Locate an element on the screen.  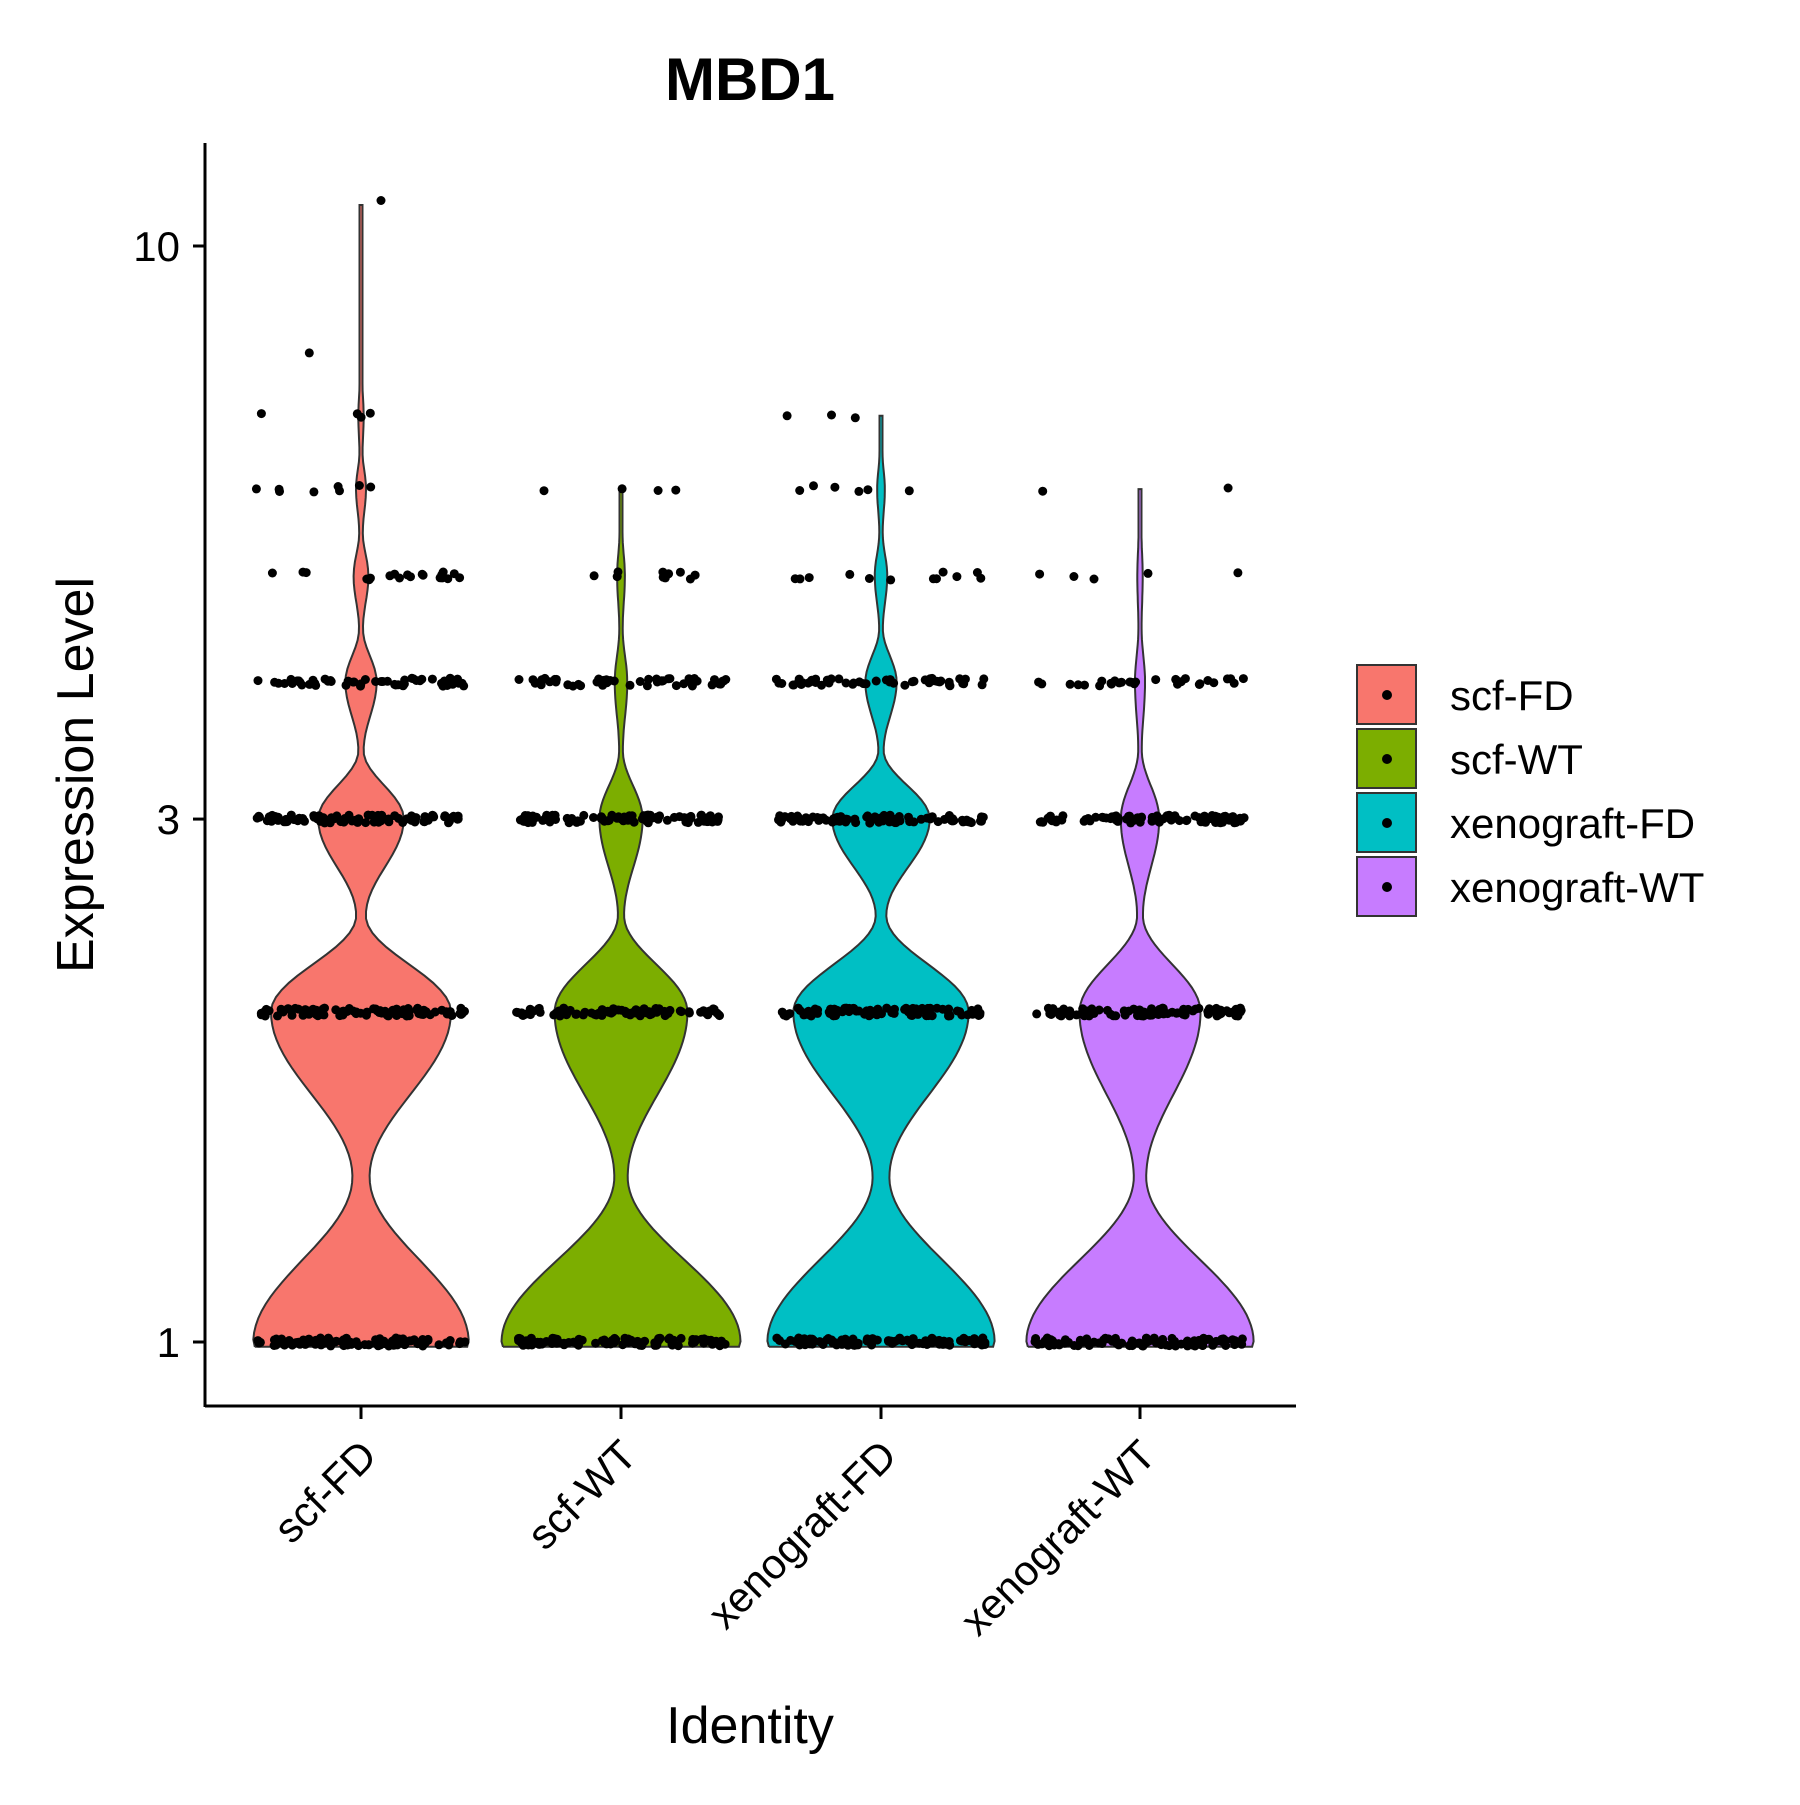
y-tick-label: 10 is located at coordinates (156, 246).